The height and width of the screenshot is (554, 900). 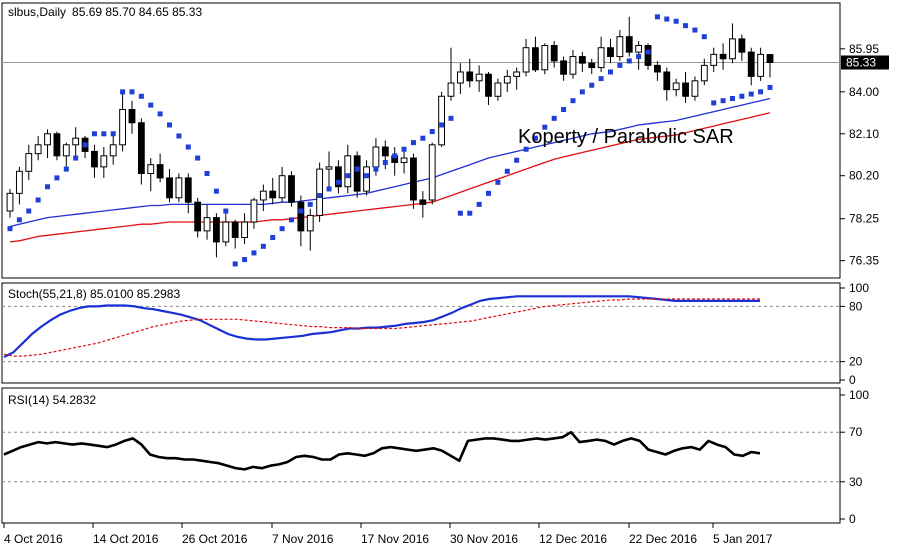 What do you see at coordinates (626, 137) in the screenshot?
I see `annotation-label: Koperty / Parabolic SAR` at bounding box center [626, 137].